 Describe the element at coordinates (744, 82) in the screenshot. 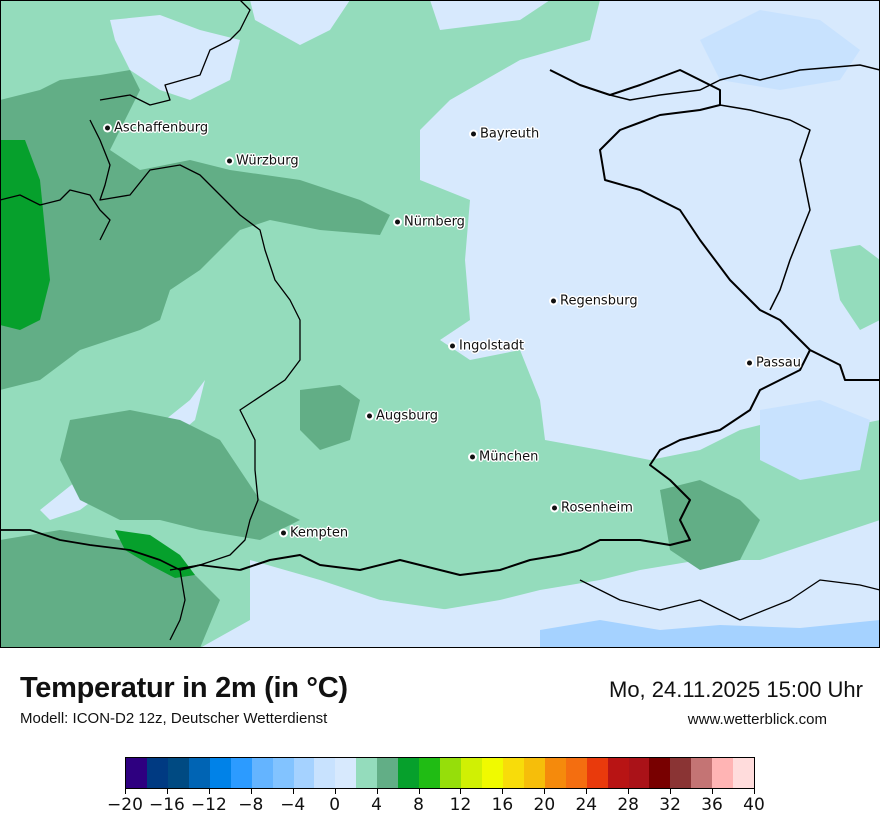

I see `border-czech-saxony` at that location.